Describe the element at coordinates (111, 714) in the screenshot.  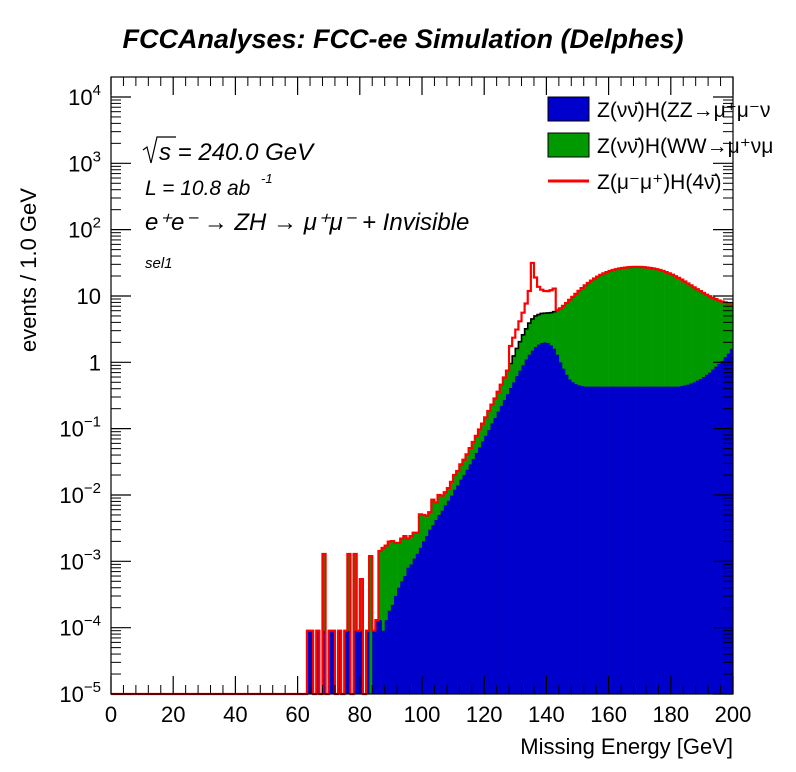
I see `x-tick-label: 0` at that location.